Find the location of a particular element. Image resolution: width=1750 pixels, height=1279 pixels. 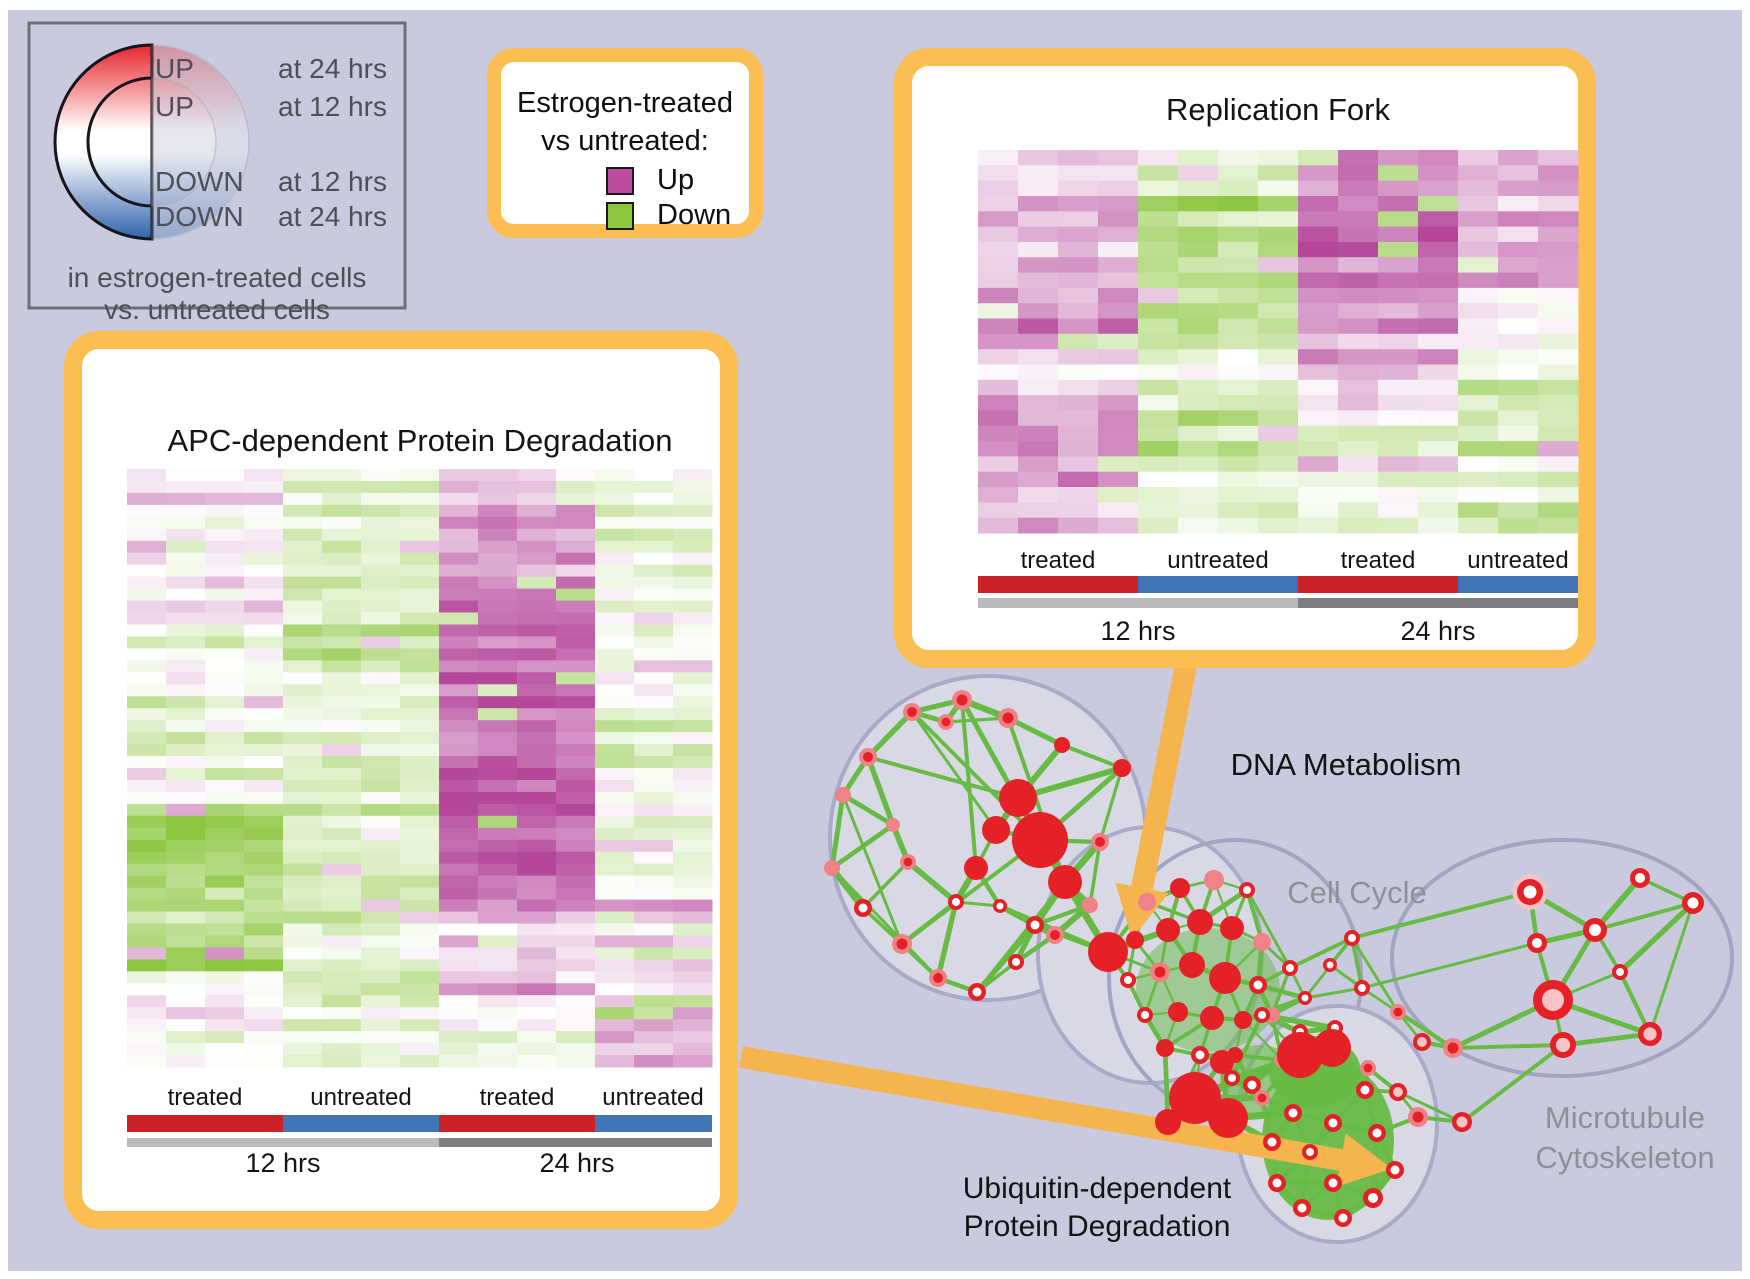

apc-group-label: treated is located at coordinates (205, 1097).